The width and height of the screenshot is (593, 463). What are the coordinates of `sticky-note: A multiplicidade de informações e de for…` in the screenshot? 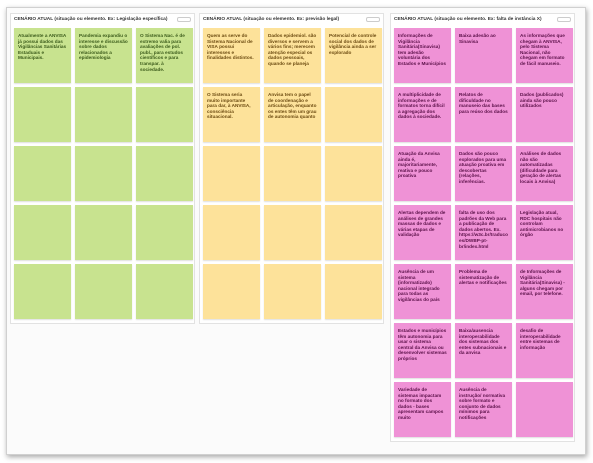 It's located at (422, 114).